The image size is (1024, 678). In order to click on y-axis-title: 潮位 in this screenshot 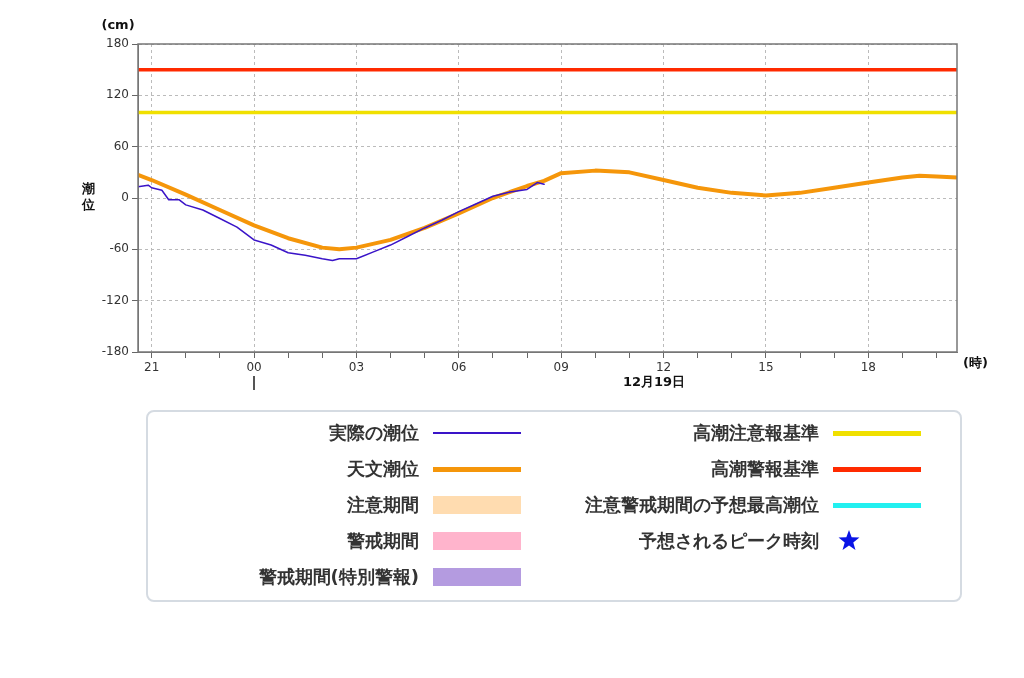, I will do `click(87, 197)`.